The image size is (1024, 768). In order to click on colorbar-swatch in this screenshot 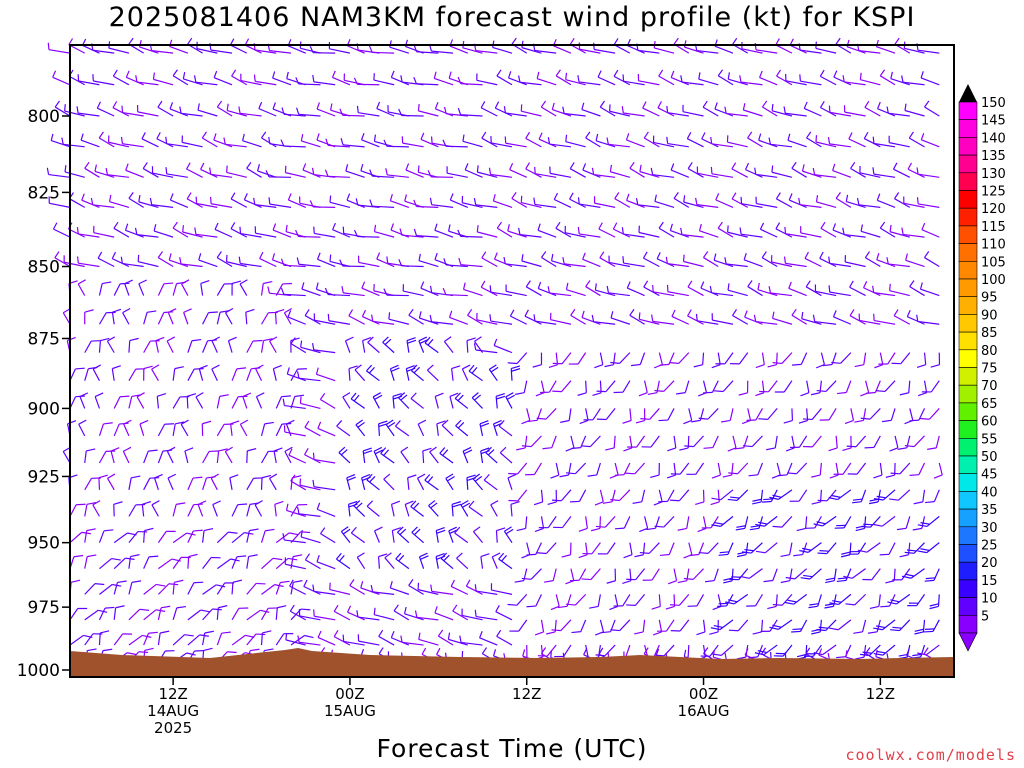, I will do `click(968, 305)`.